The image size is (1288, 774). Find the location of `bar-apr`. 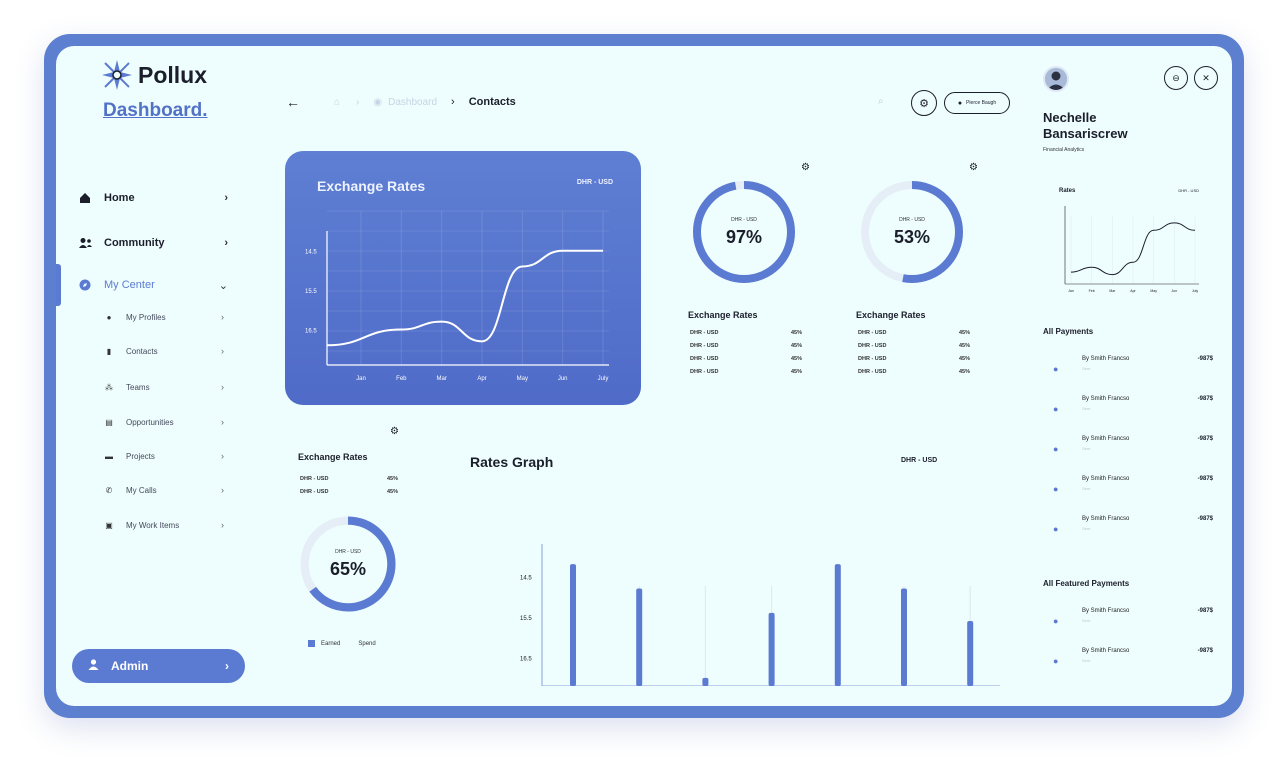

bar-apr is located at coordinates (771, 649).